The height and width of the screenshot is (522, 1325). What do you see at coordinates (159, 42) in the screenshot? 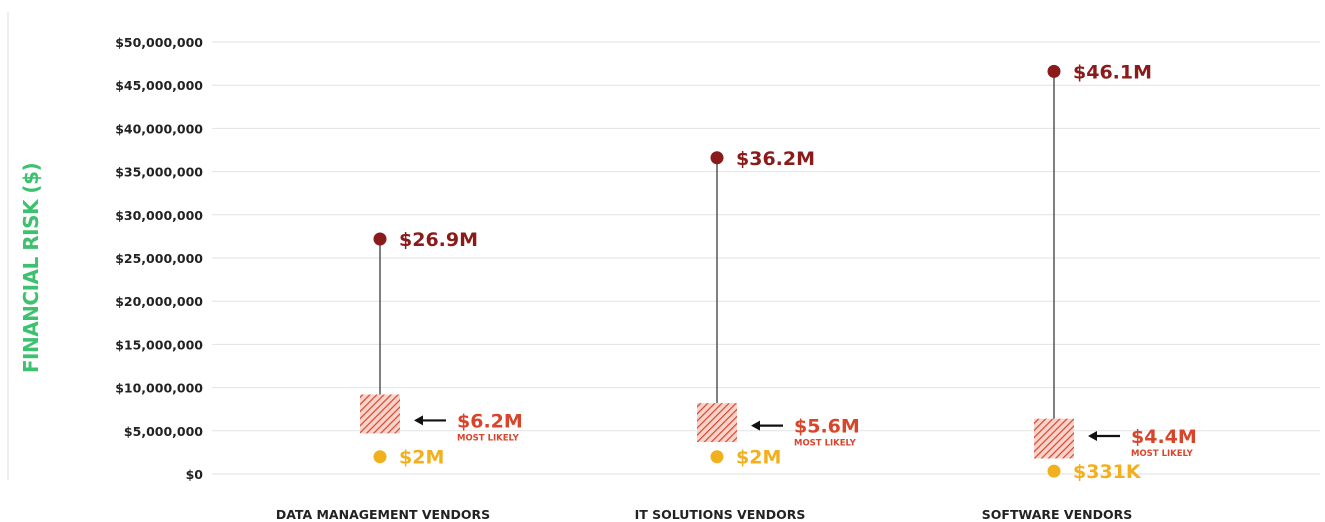
I see `y-tick-label: $50,000,000` at bounding box center [159, 42].